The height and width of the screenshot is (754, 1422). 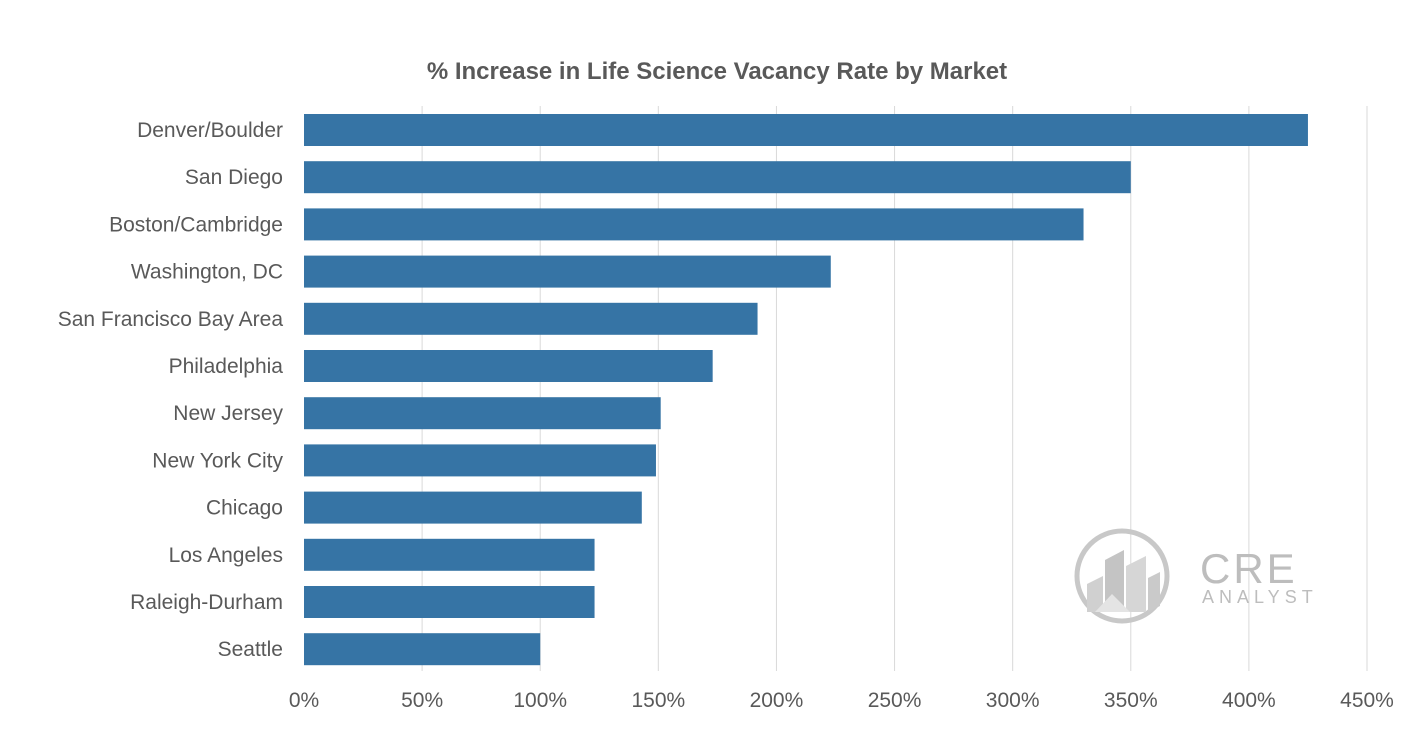 What do you see at coordinates (304, 700) in the screenshot?
I see `x-tick-label: 0%` at bounding box center [304, 700].